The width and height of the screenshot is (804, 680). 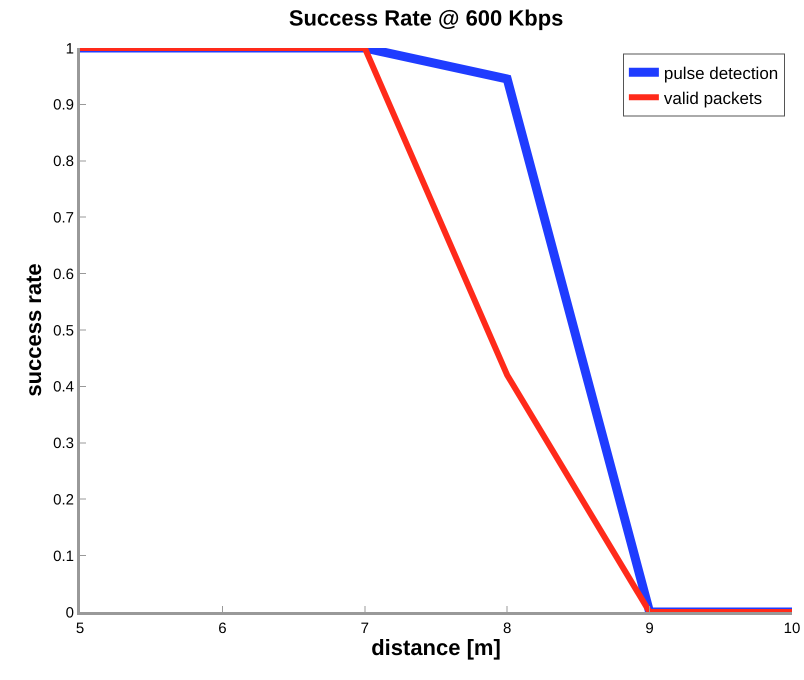 I want to click on x-tick-label: 9, so click(x=649, y=628).